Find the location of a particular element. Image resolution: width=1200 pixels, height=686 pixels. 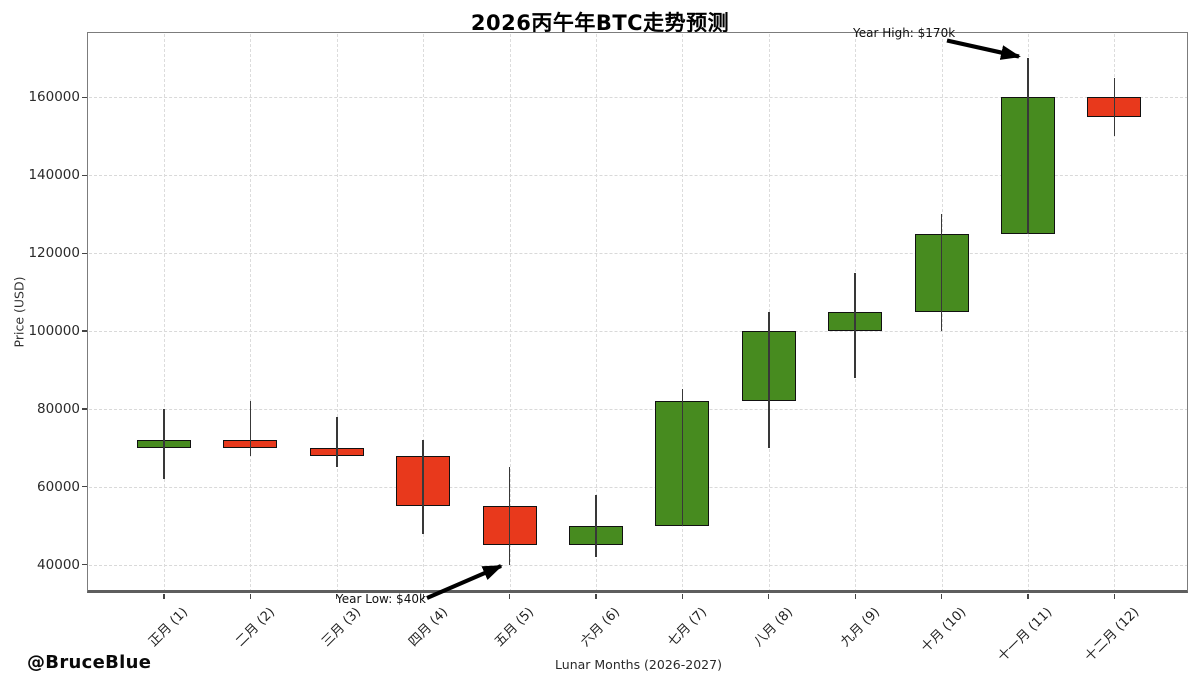

x-tick-label-9: 九月 (9) is located at coordinates (860, 627).